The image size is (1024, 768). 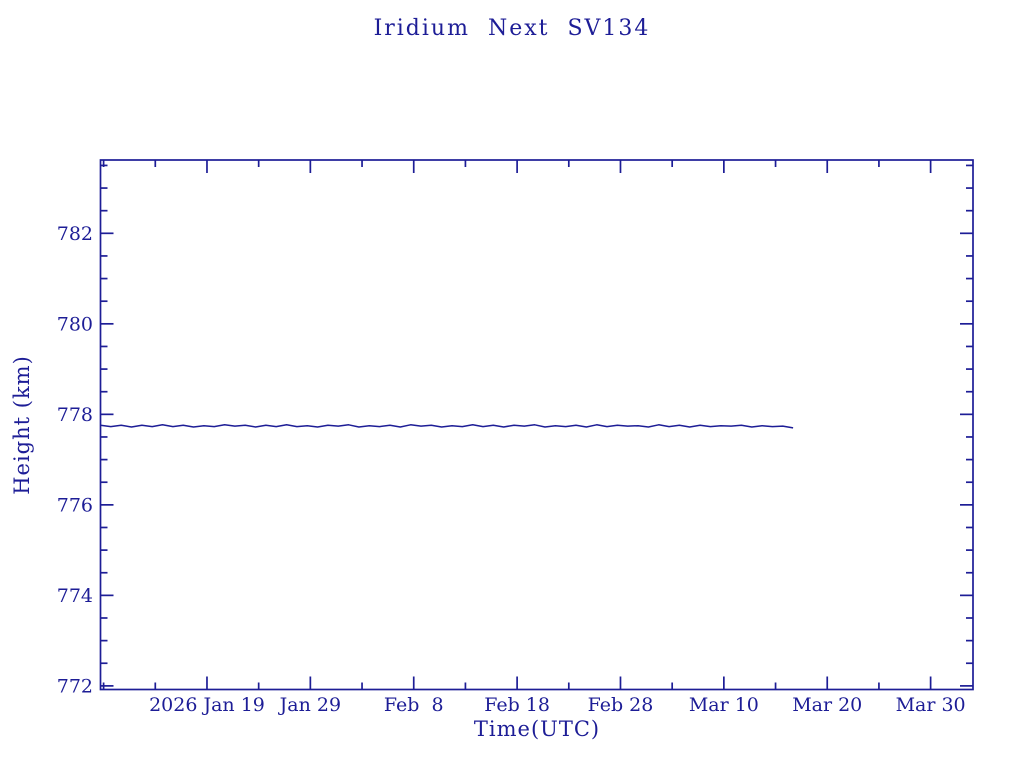 I want to click on y-tick-label: 776, so click(x=75, y=505).